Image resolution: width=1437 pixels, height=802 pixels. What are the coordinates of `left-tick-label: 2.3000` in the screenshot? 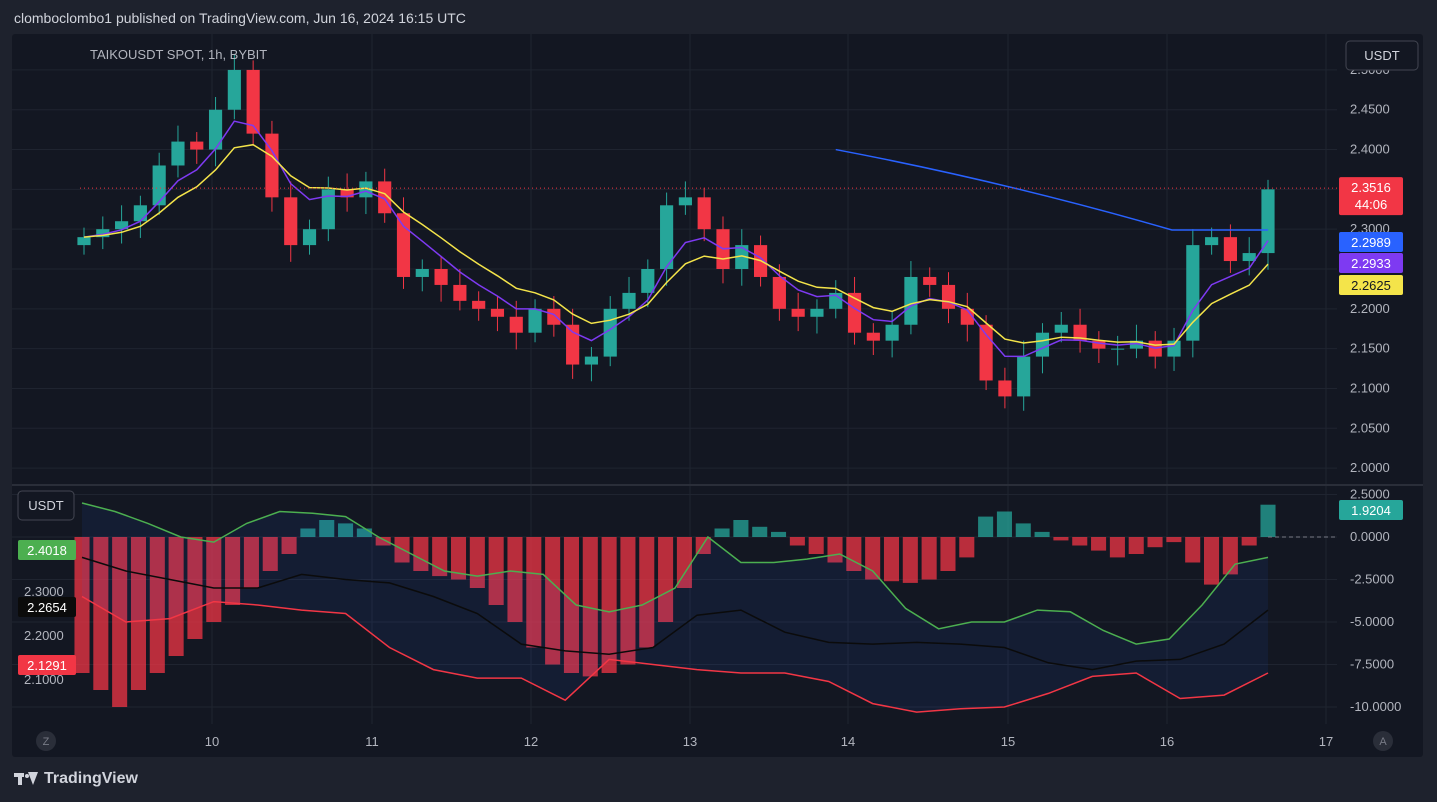 It's located at (44, 591).